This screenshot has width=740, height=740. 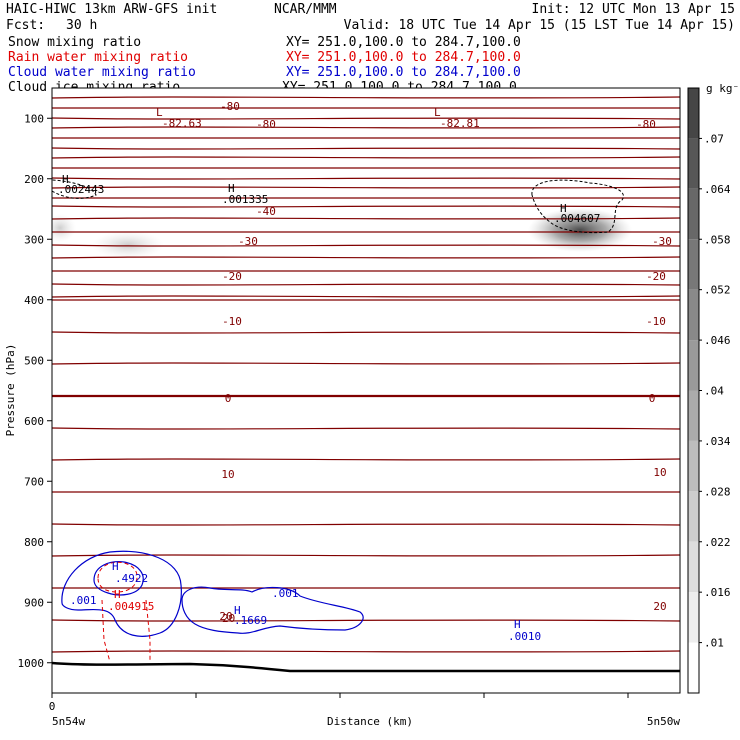 What do you see at coordinates (102, 72) in the screenshot?
I see `field-name: Cloud water mixing ratio` at bounding box center [102, 72].